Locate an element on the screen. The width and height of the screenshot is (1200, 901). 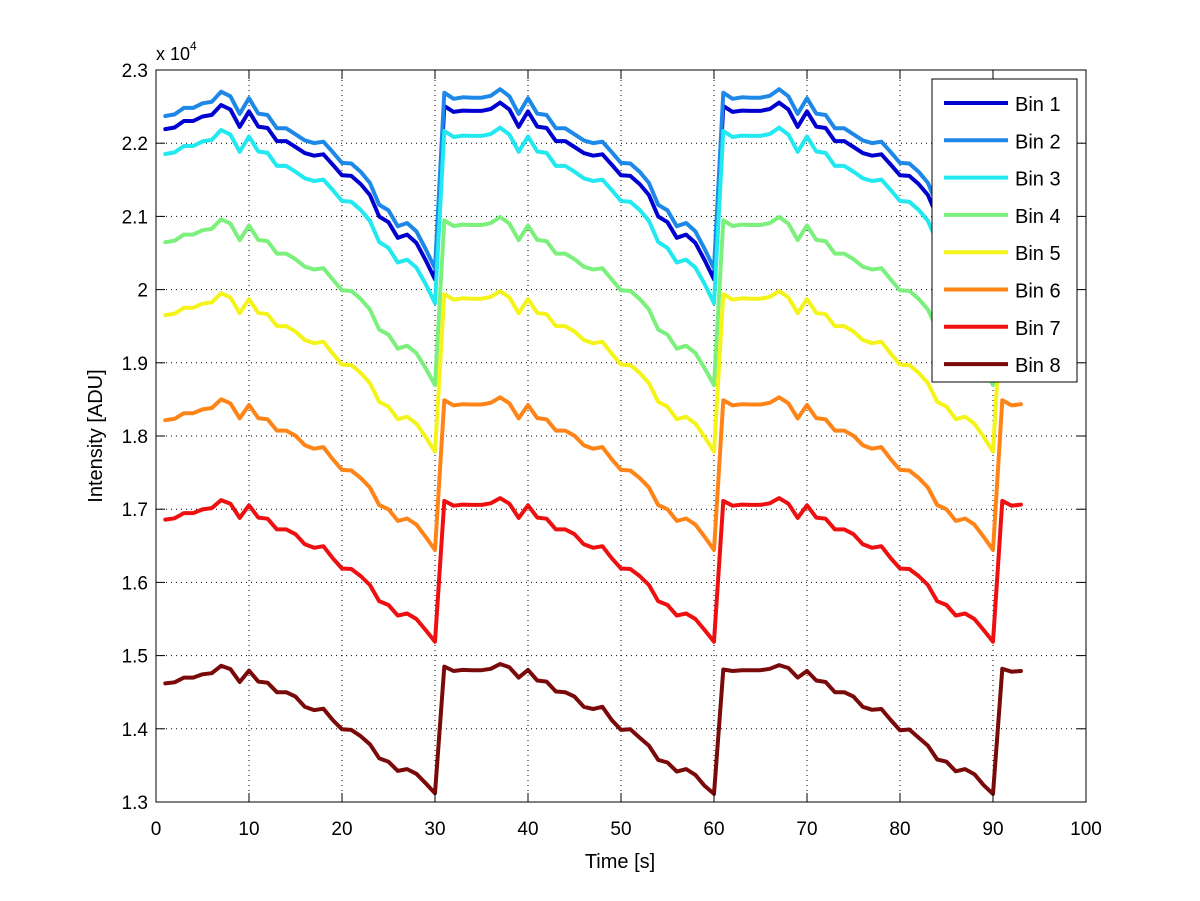
y-tick-labels: 1.3 1.4 1.5 1.6 1.7 1.8 1.9 2 2.1 2.2 2.3 is located at coordinates (135, 437).